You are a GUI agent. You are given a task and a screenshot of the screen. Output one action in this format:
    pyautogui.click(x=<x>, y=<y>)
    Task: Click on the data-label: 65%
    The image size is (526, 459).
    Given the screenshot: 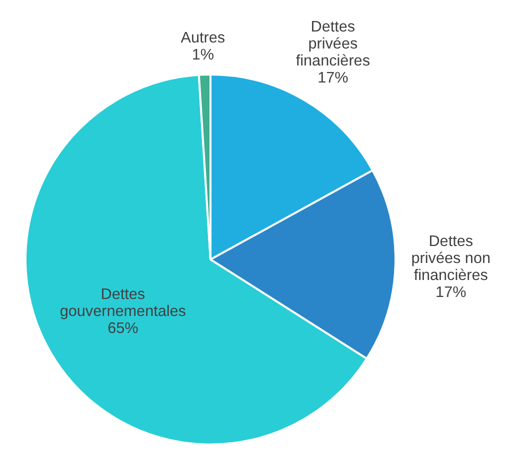 What is the action you would take?
    pyautogui.click(x=123, y=328)
    